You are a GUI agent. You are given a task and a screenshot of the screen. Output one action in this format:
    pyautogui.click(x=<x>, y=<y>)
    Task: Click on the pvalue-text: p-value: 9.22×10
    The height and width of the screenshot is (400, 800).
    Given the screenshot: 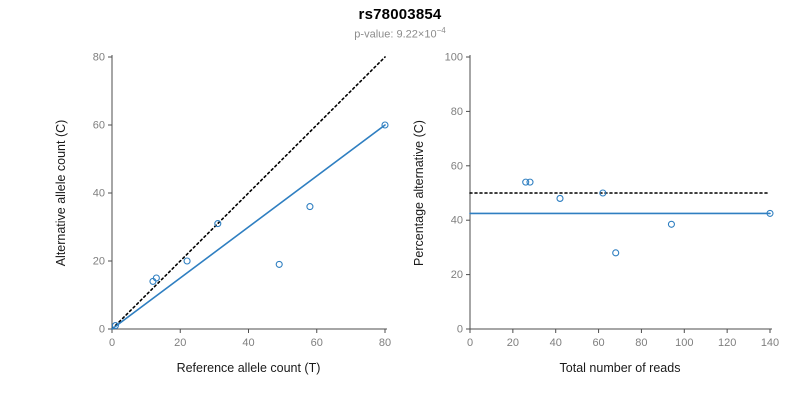 What is the action you would take?
    pyautogui.click(x=395, y=34)
    